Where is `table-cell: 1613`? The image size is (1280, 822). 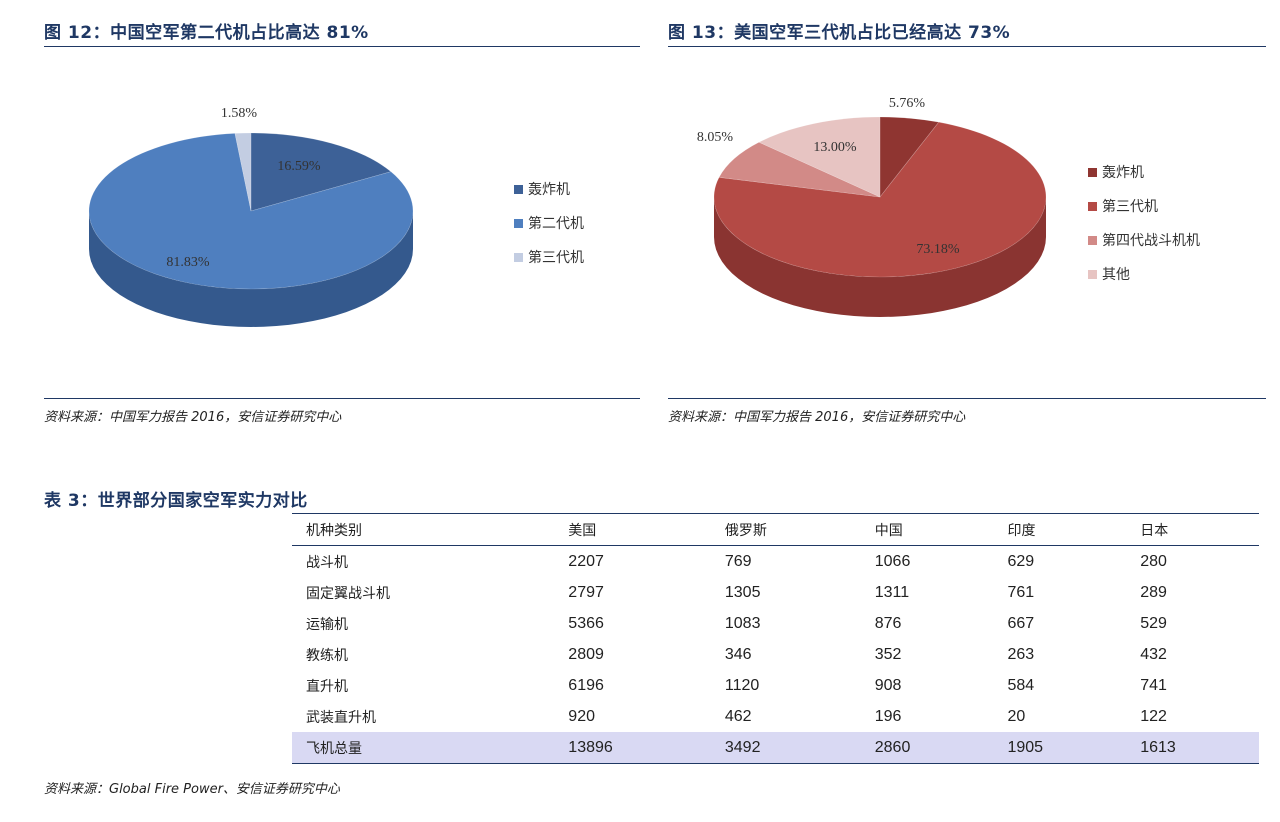 table-cell: 1613 is located at coordinates (1192, 748).